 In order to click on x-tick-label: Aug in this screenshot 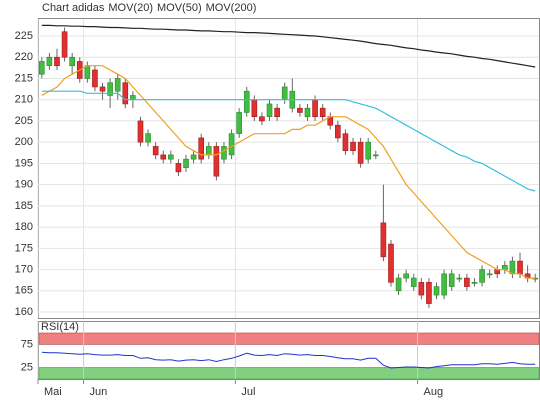, I will do `click(434, 392)`.